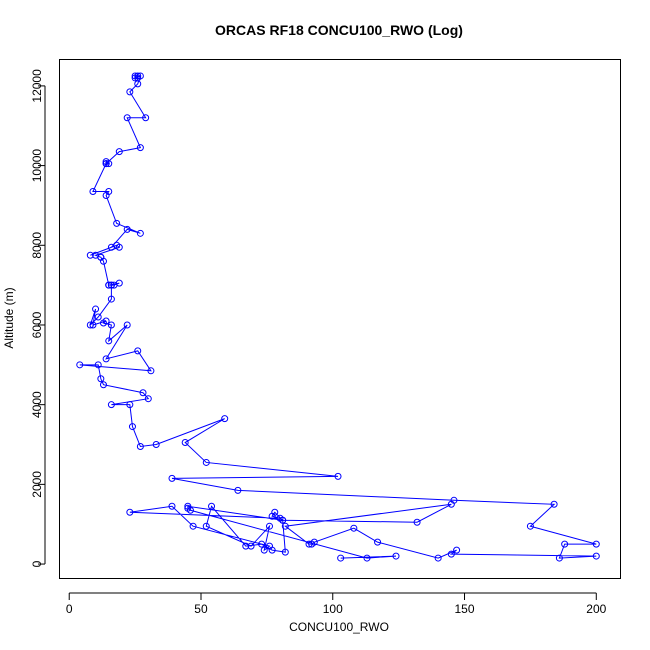  What do you see at coordinates (339, 30) in the screenshot?
I see `chart-title: ORCAS RF18 CONCU100_RWO (Log)` at bounding box center [339, 30].